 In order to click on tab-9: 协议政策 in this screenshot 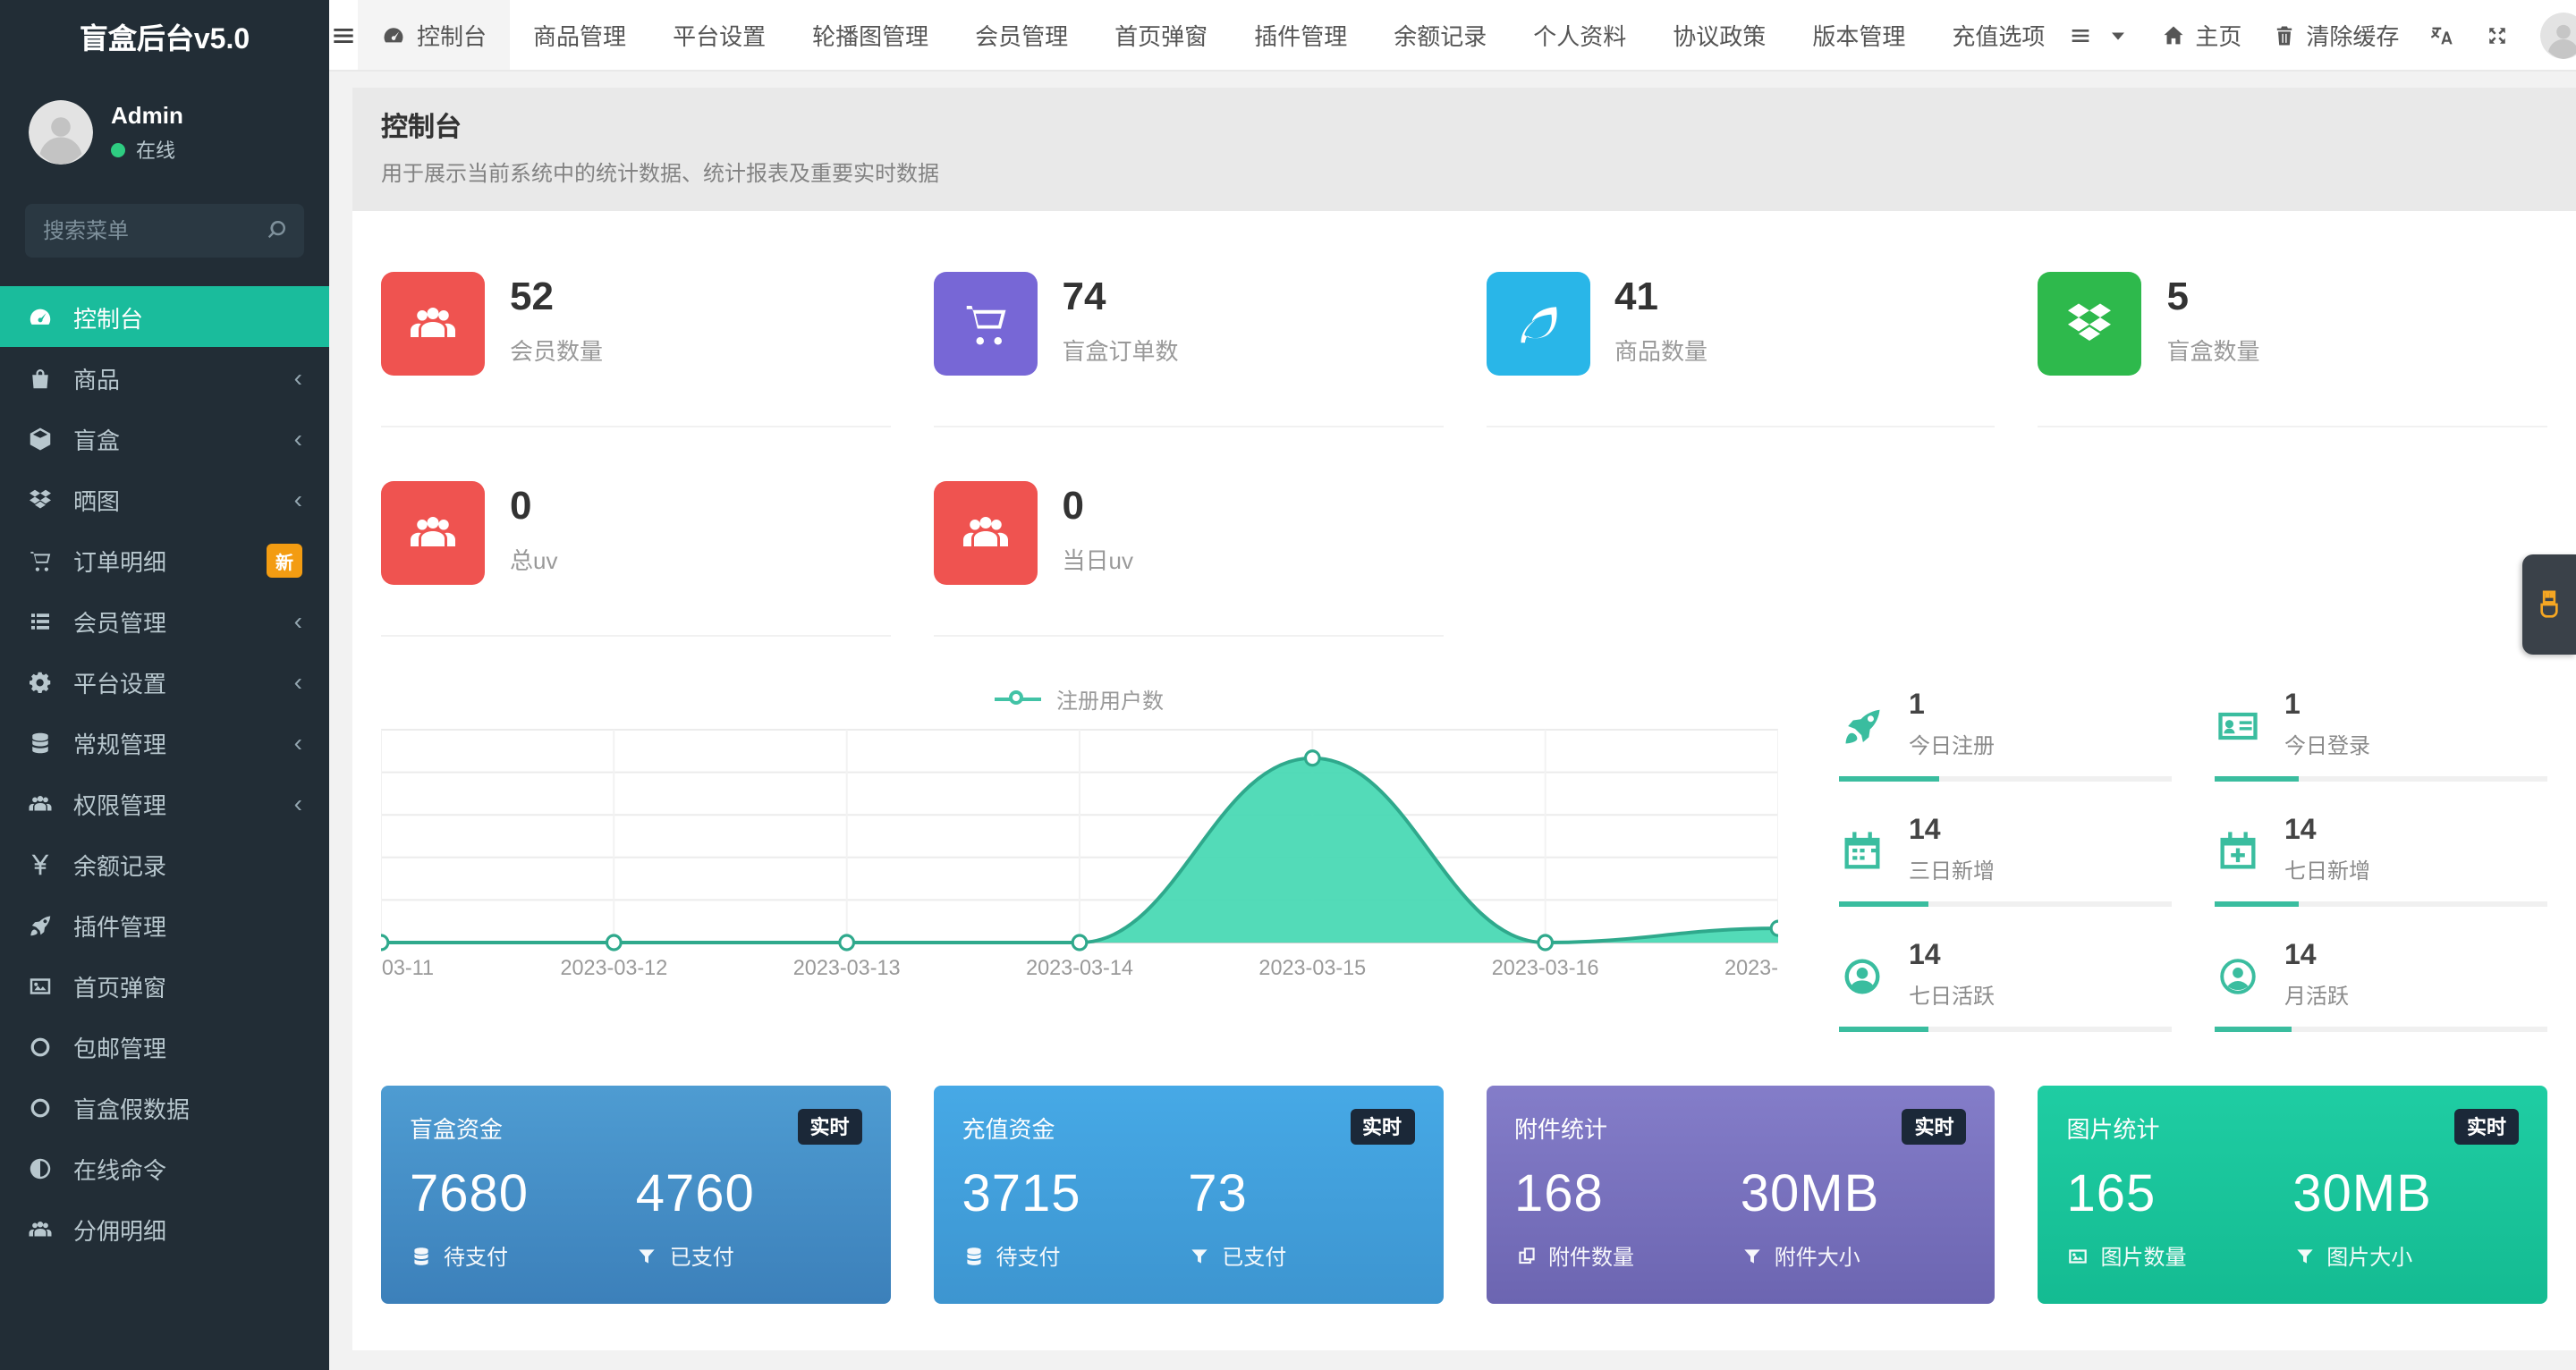, I will do `click(1719, 35)`.